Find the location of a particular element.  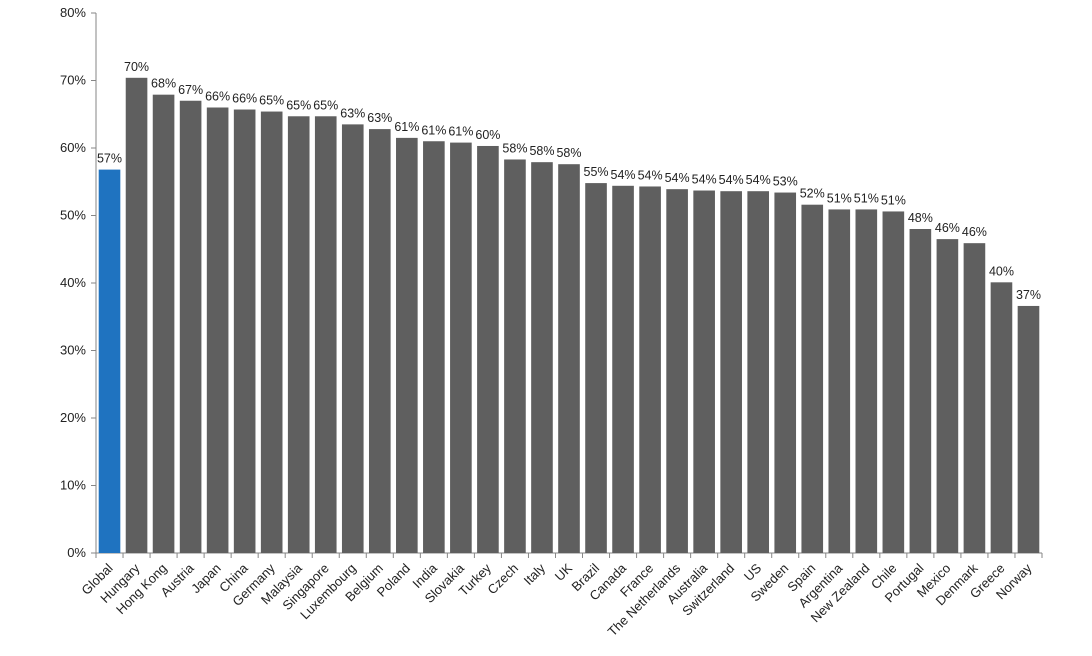

bar-chile is located at coordinates (893, 382).